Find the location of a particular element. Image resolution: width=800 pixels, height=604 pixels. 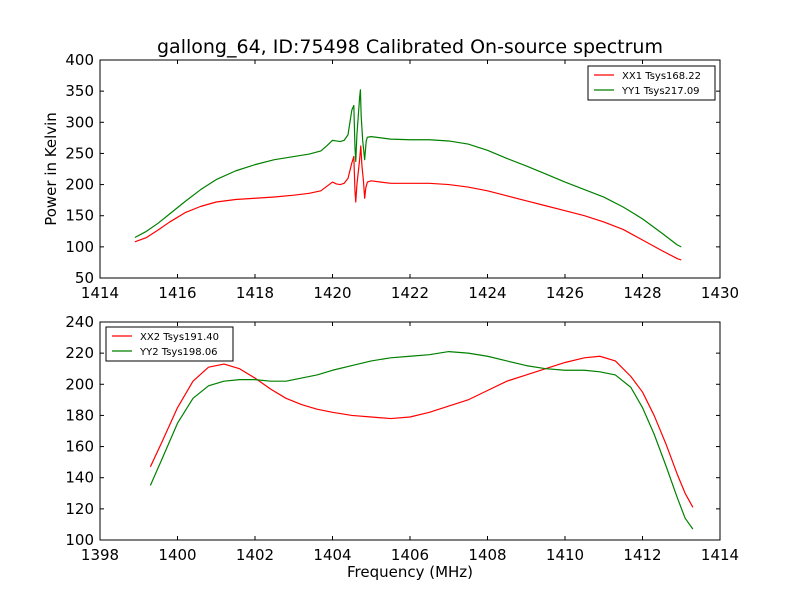

y-tick-label: 180 is located at coordinates (79, 415).